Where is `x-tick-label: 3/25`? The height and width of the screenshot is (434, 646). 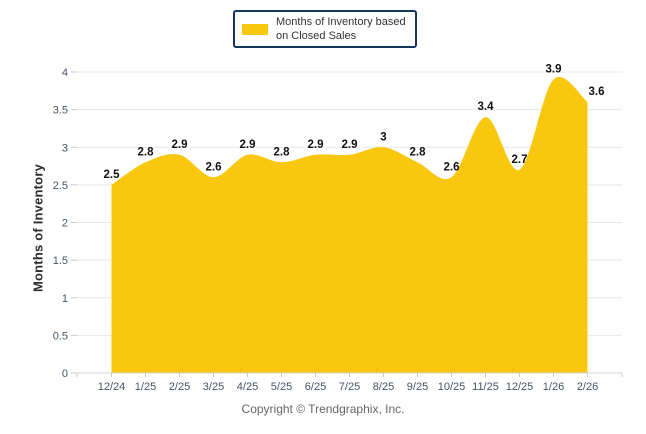 x-tick-label: 3/25 is located at coordinates (213, 387).